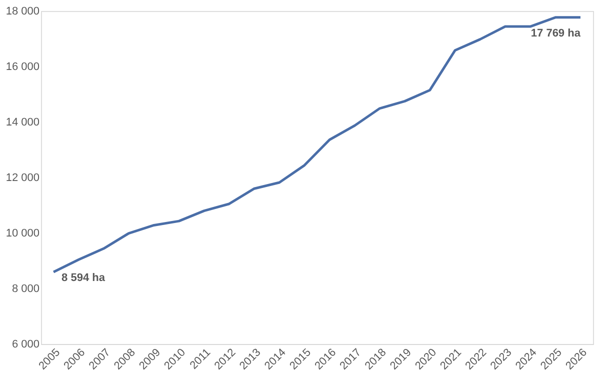 The image size is (598, 377). What do you see at coordinates (84, 278) in the screenshot?
I see `annotation: 8 594 ha` at bounding box center [84, 278].